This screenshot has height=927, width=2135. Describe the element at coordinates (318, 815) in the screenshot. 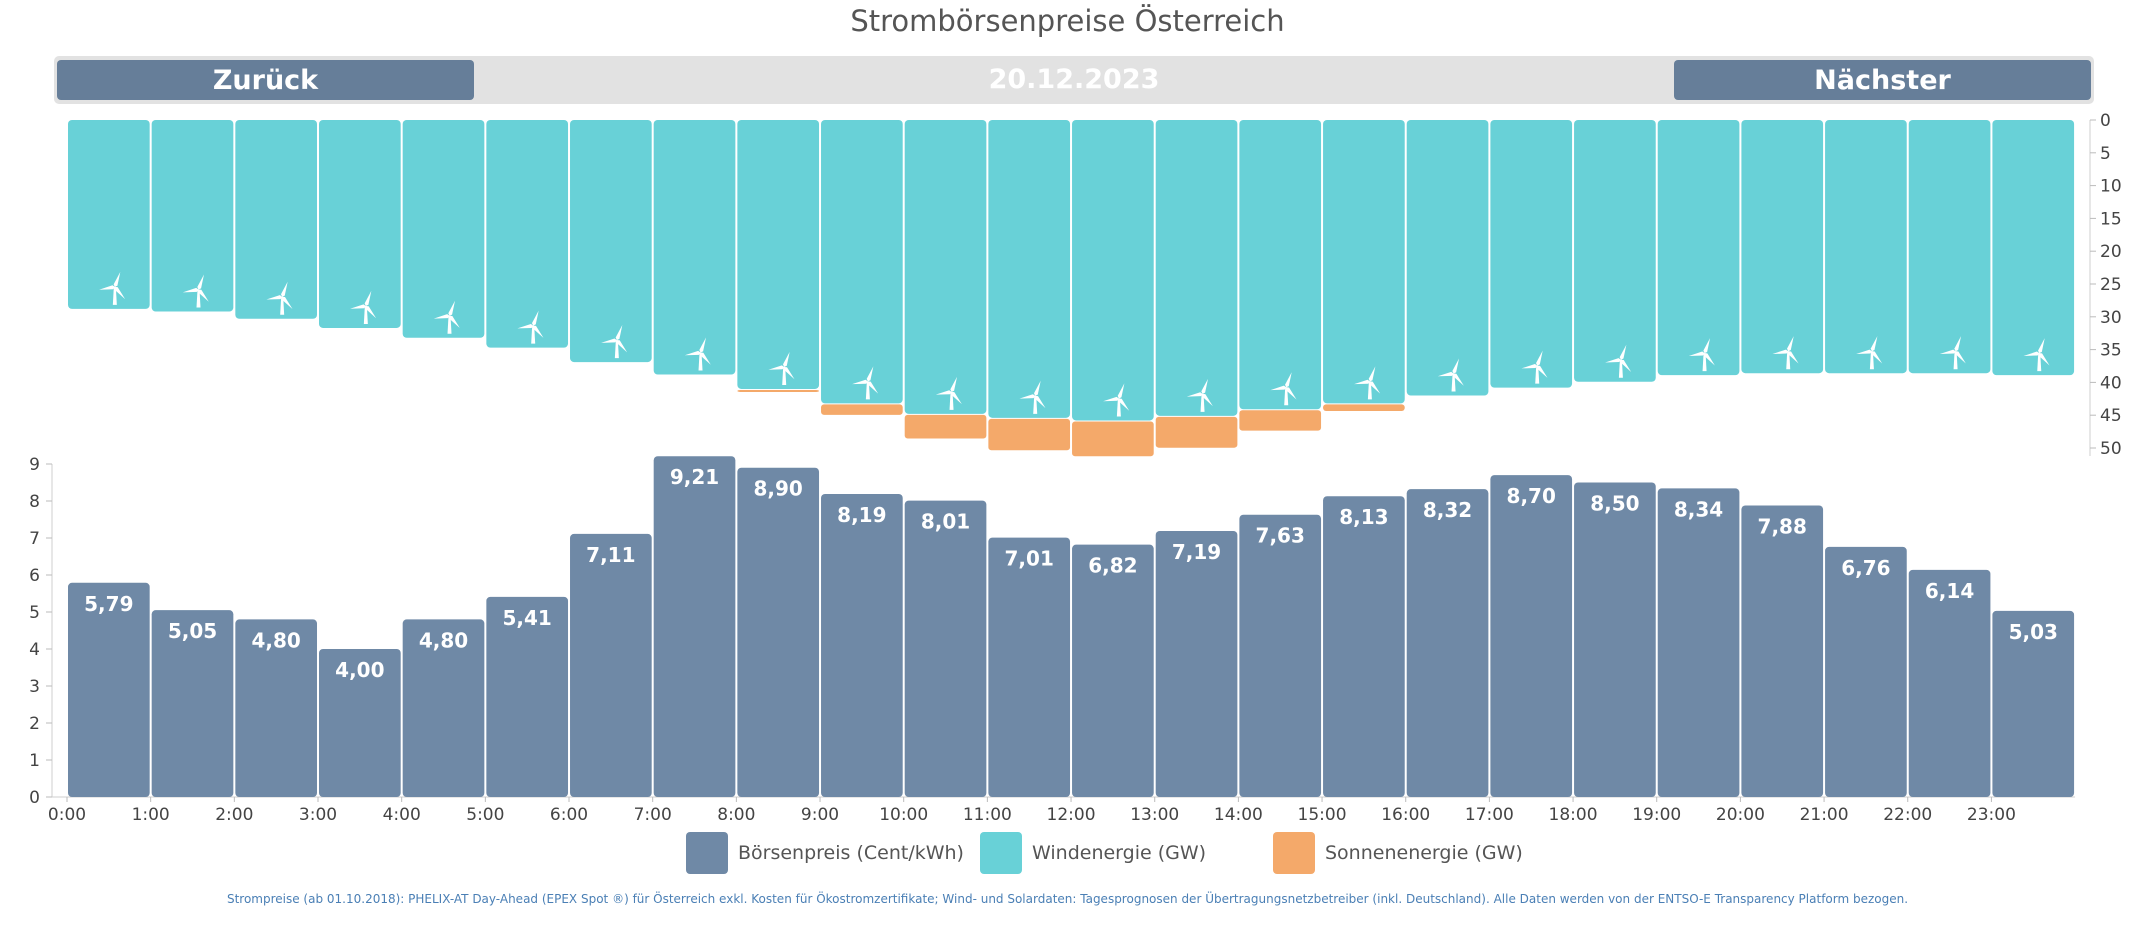

I see `x-tick-label: 3:00` at that location.